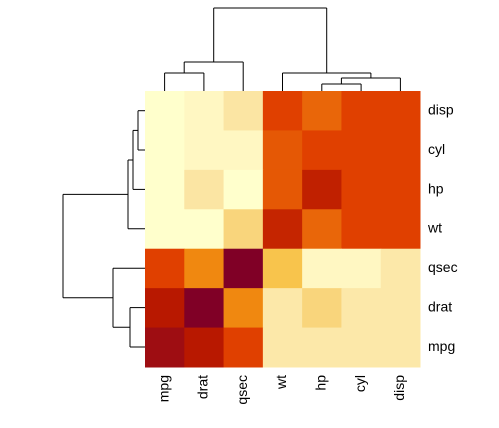  What do you see at coordinates (242, 390) in the screenshot?
I see `column-label: qsec` at bounding box center [242, 390].